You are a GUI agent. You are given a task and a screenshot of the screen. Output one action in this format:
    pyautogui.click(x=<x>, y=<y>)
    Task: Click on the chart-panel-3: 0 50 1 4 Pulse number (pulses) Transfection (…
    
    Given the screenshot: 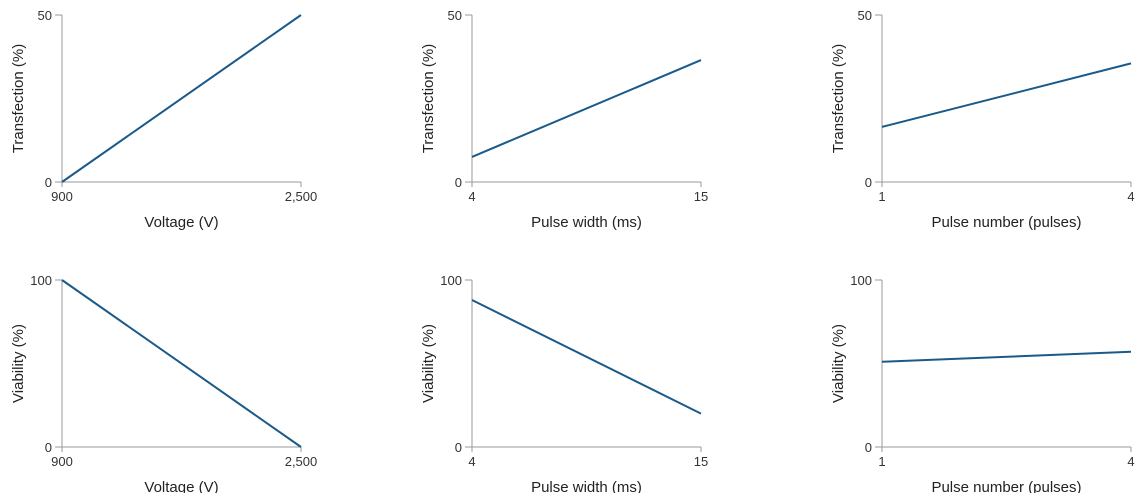 What is the action you would take?
    pyautogui.click(x=982, y=119)
    